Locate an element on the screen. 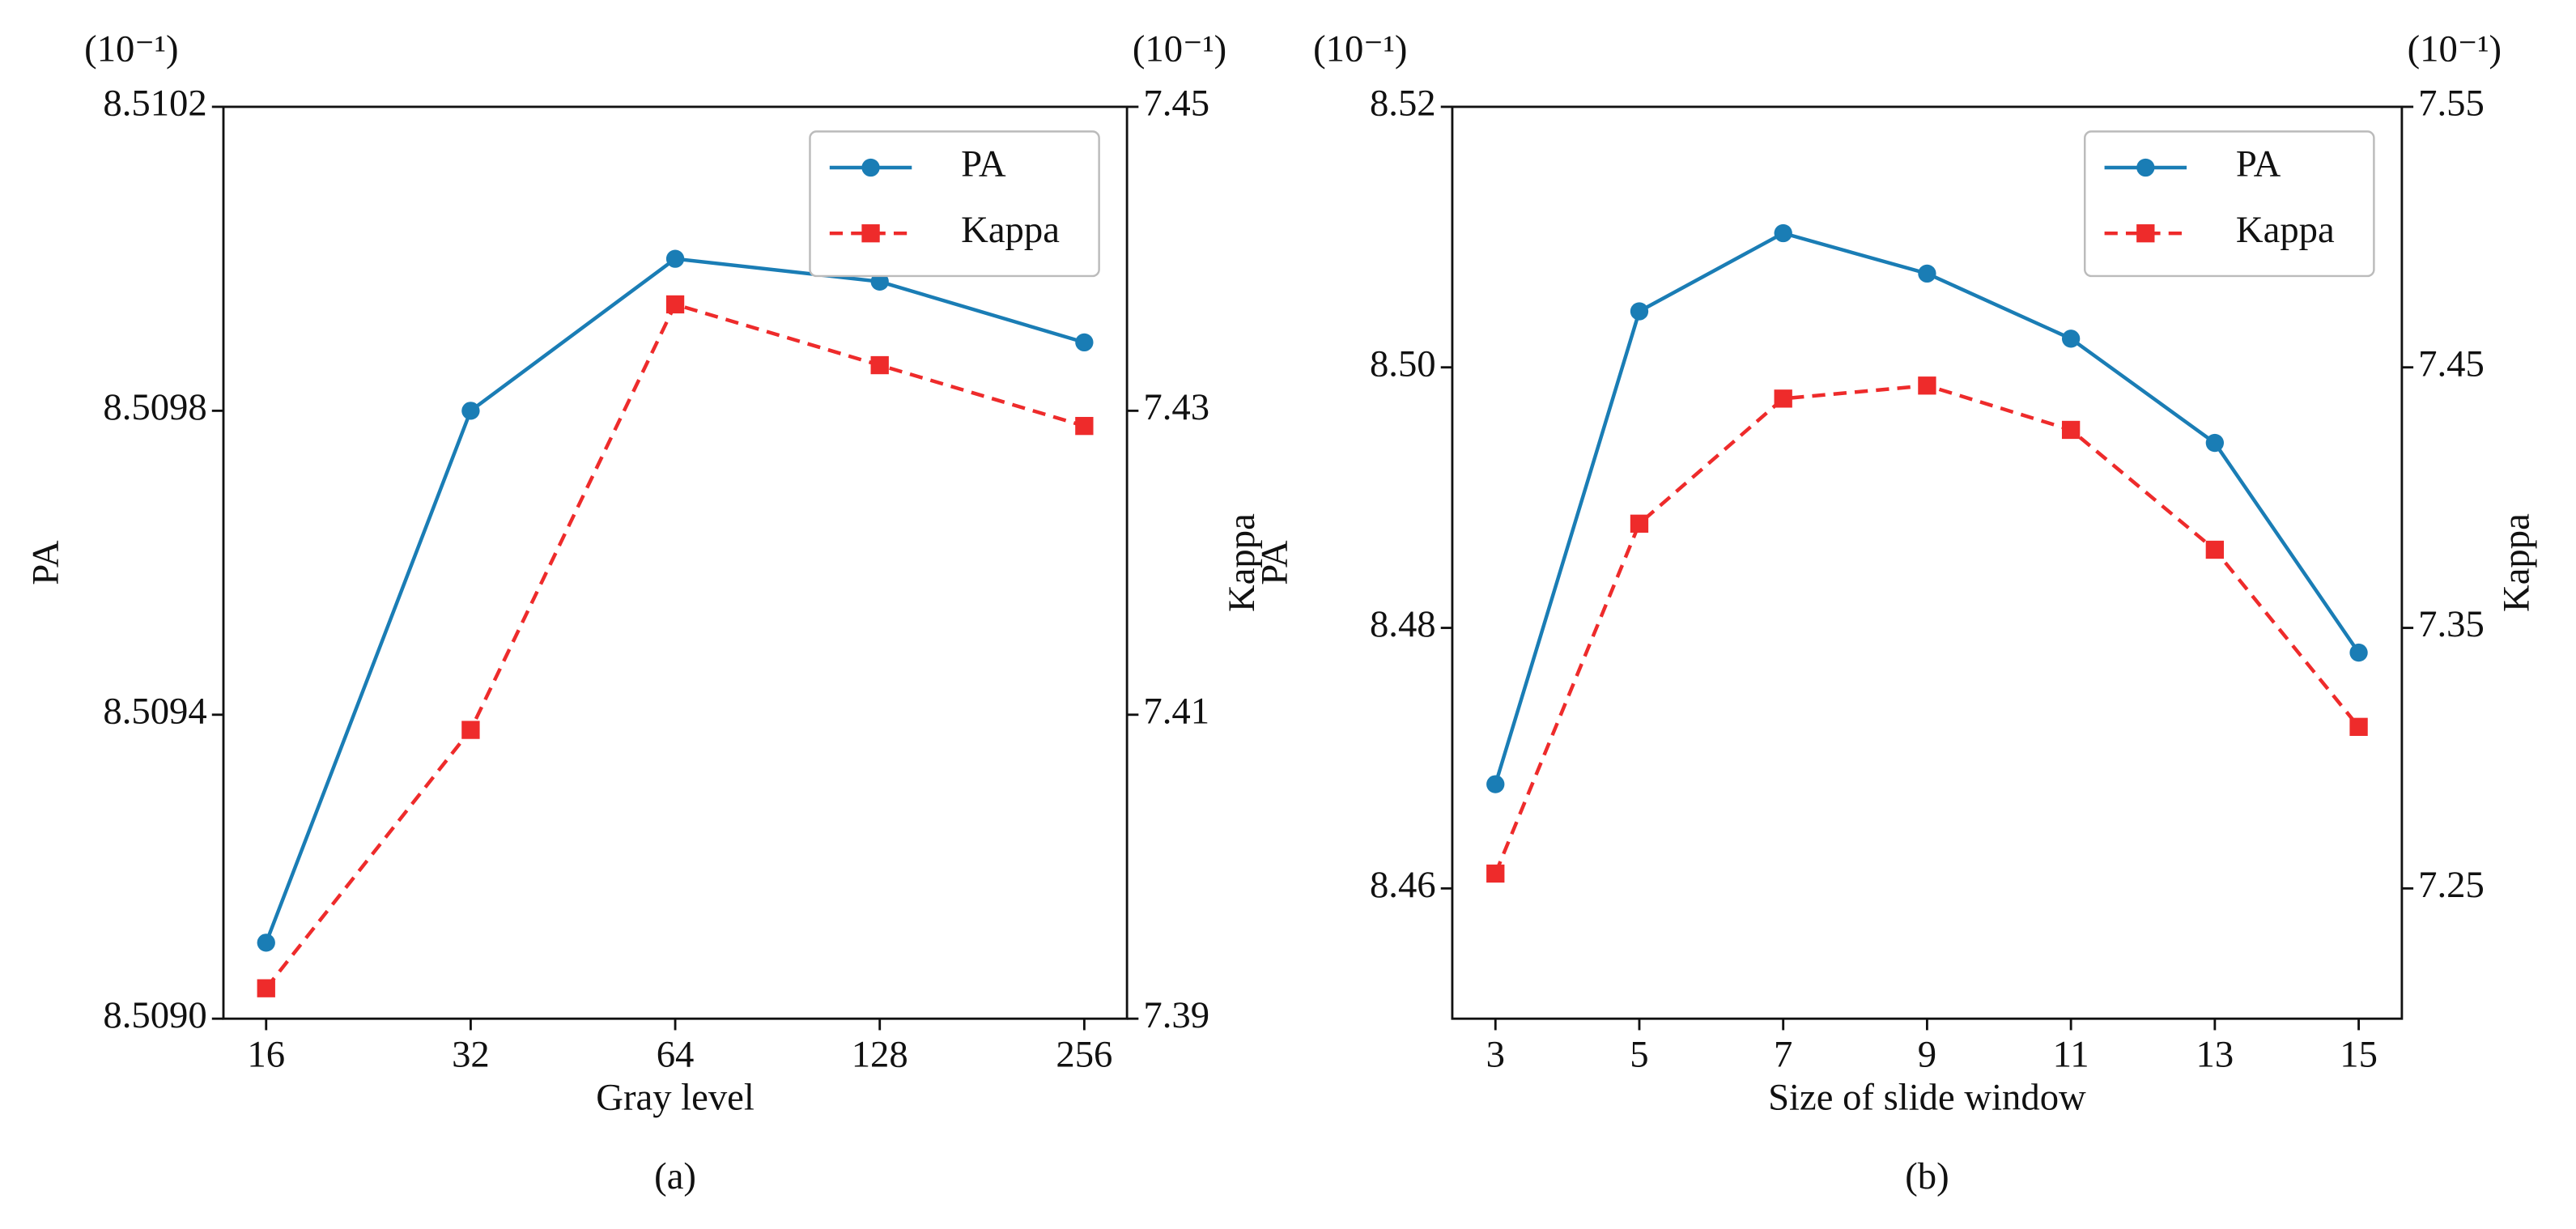 This screenshot has height=1229, width=2576. x-tick-label: 13 is located at coordinates (2215, 1055).